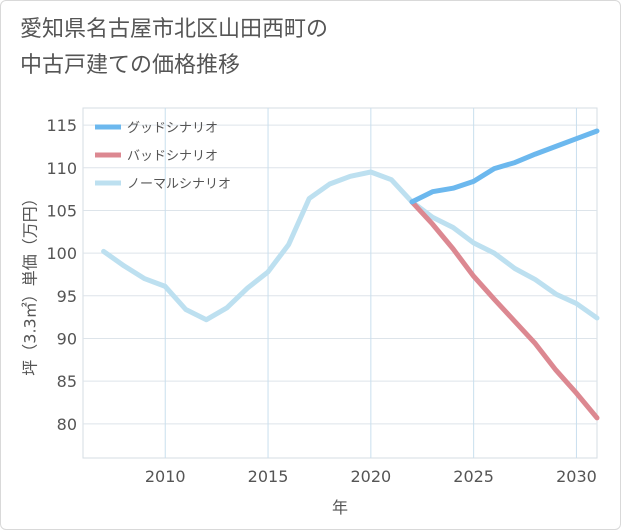 Image resolution: width=621 pixels, height=530 pixels. Describe the element at coordinates (576, 476) in the screenshot. I see `x-tick-label: 2030` at that location.